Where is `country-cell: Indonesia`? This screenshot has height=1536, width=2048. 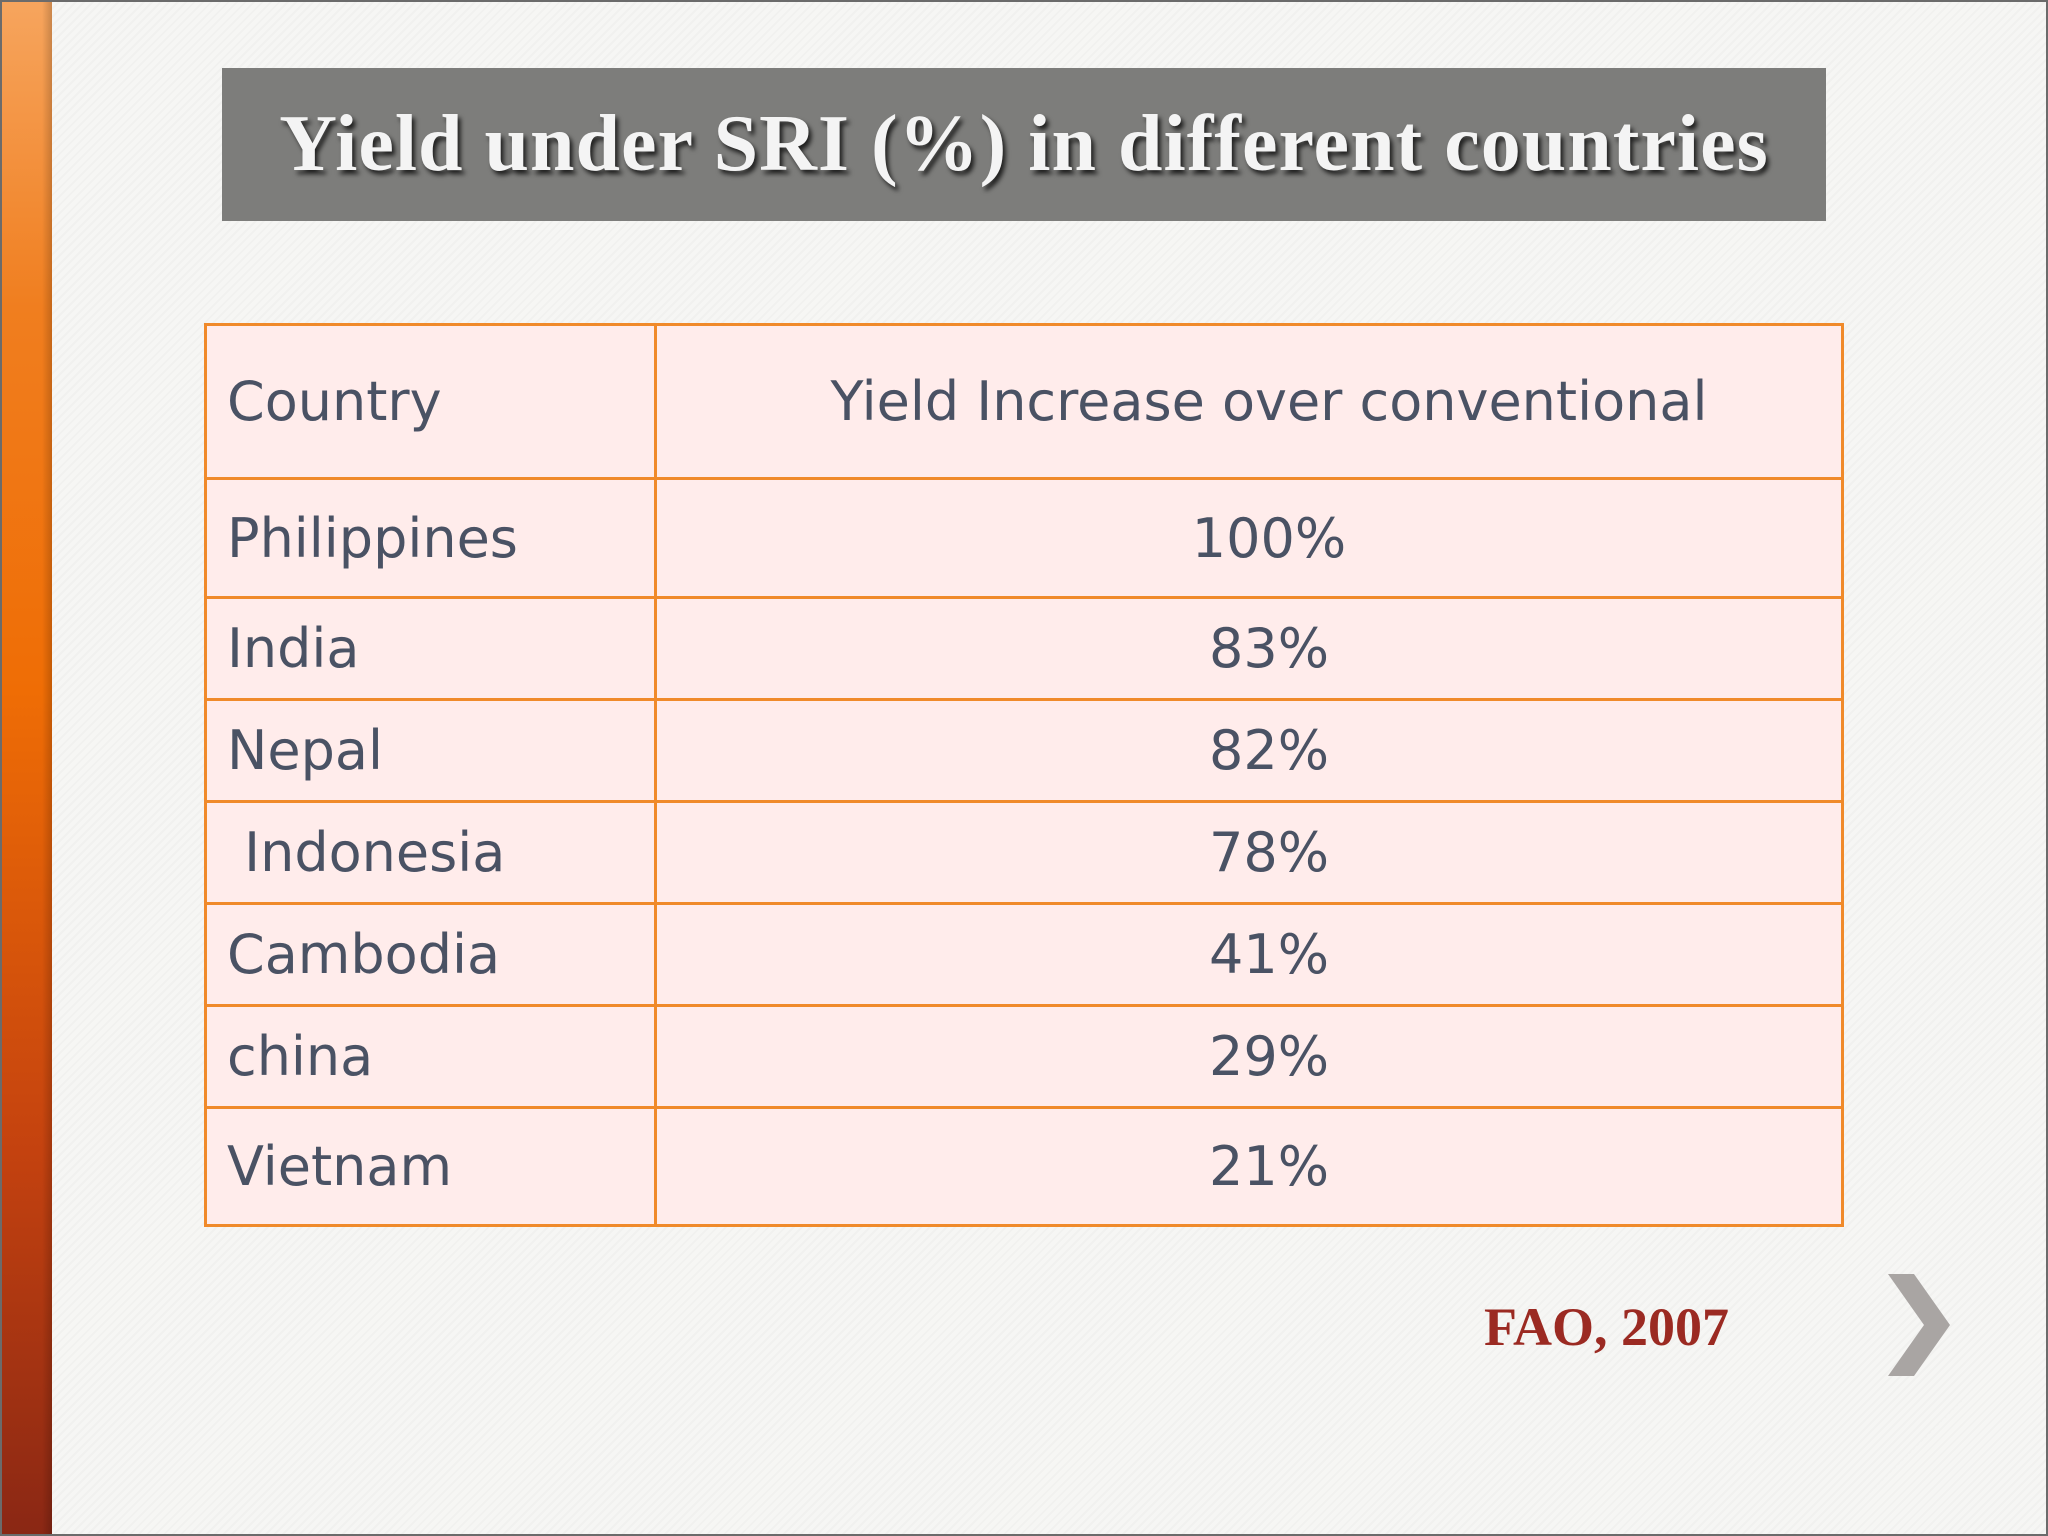 country-cell: Indonesia is located at coordinates (430, 852).